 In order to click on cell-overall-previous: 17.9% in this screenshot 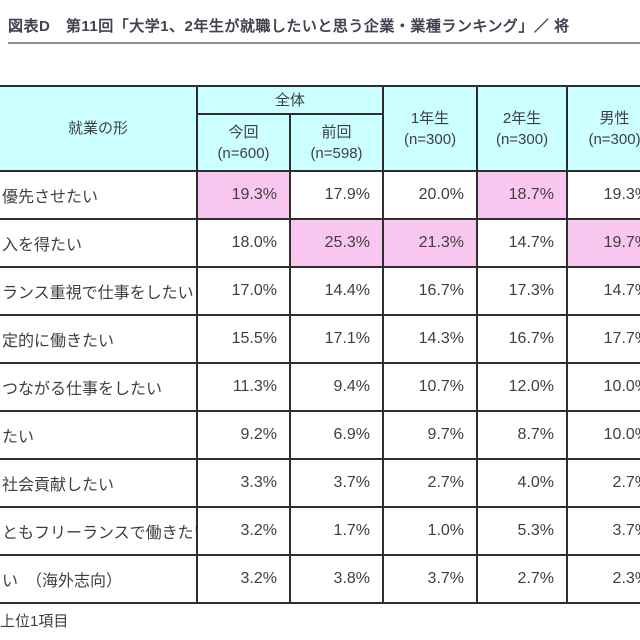, I will do `click(337, 195)`.